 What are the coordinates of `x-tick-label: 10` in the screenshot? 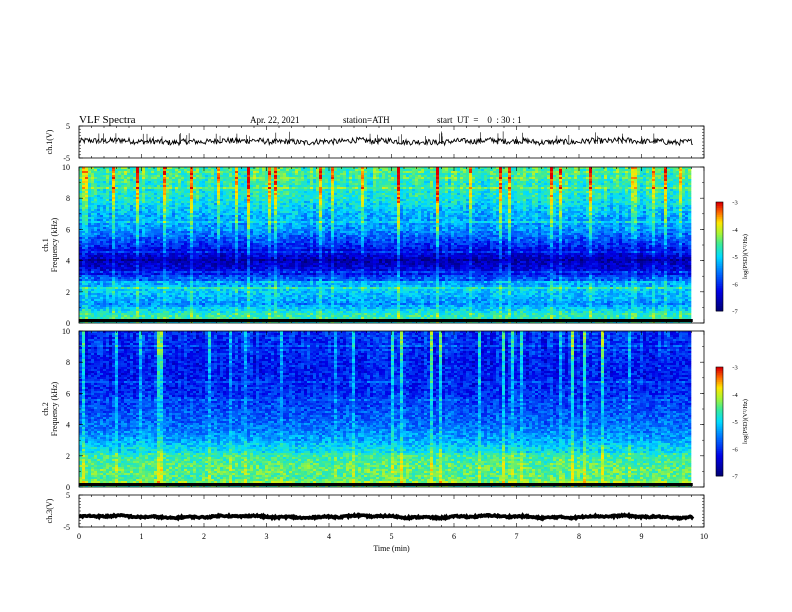 It's located at (704, 536).